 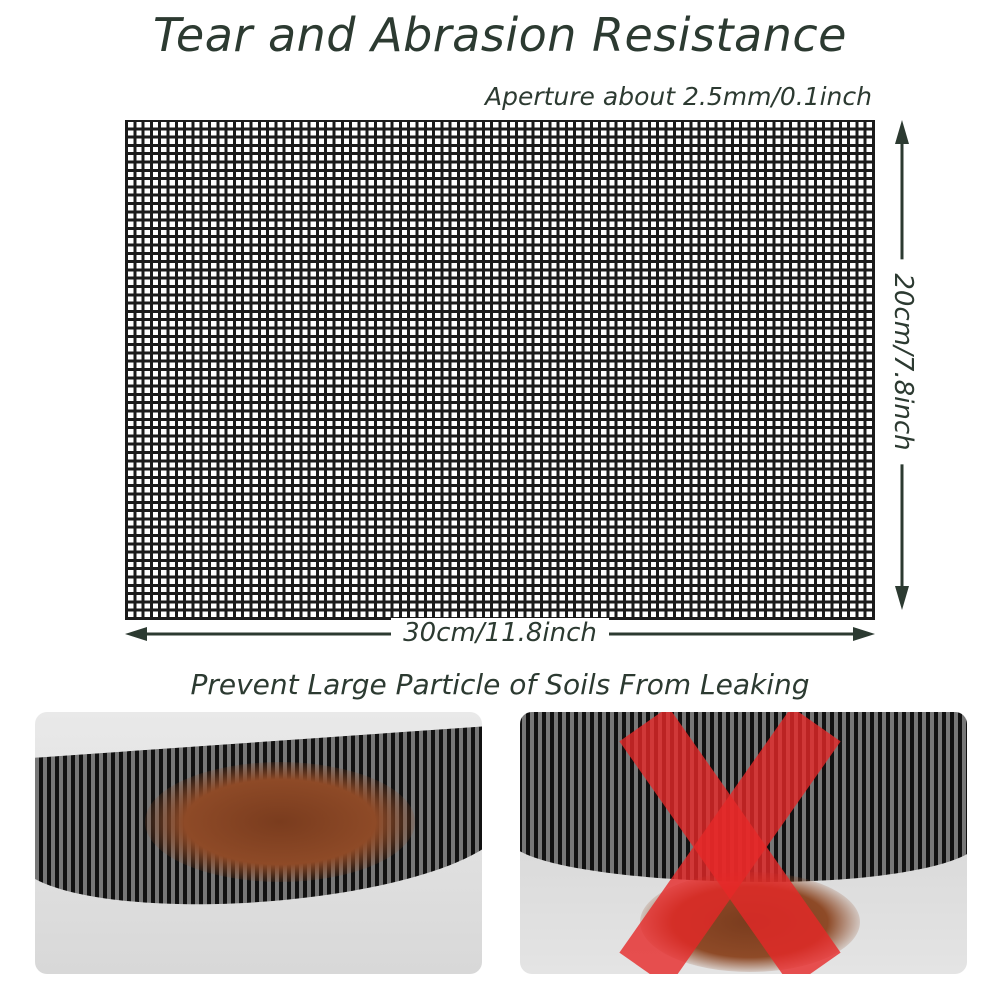 I want to click on mesh-photo-net, so click(x=743, y=797).